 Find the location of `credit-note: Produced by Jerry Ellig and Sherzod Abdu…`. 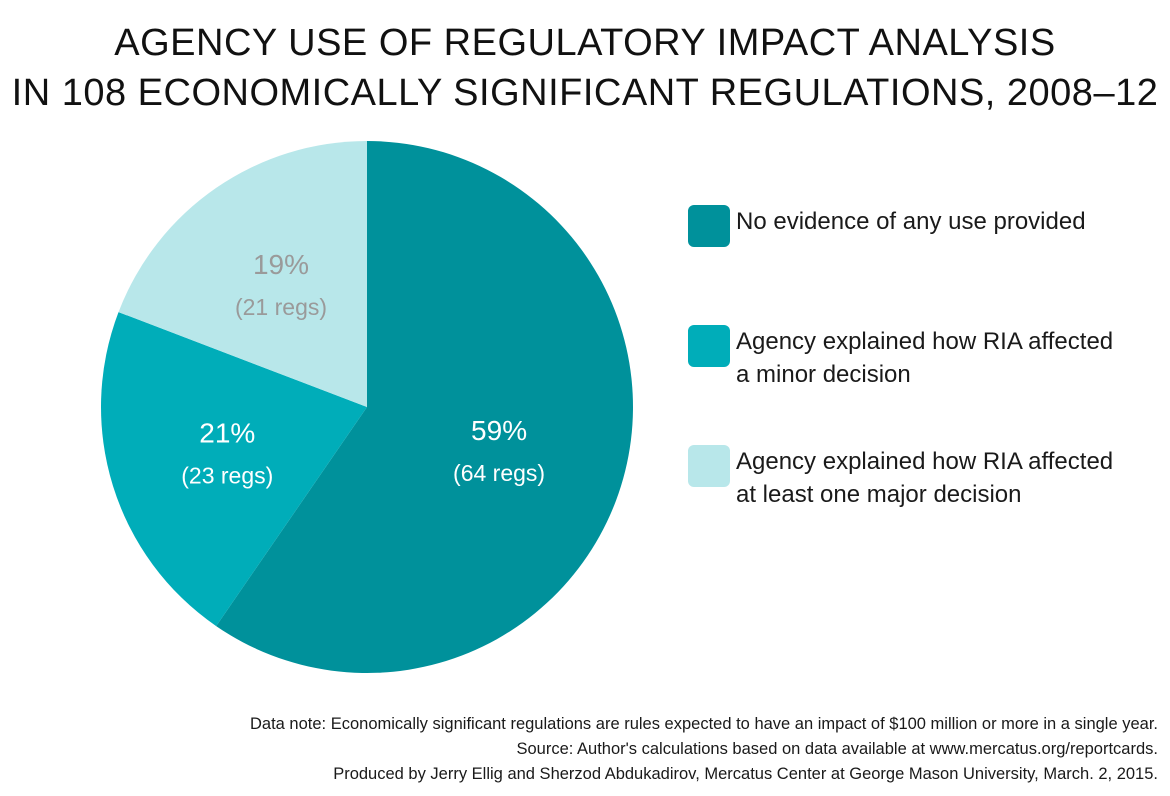

credit-note: Produced by Jerry Ellig and Sherzod Abdu… is located at coordinates (745, 774).